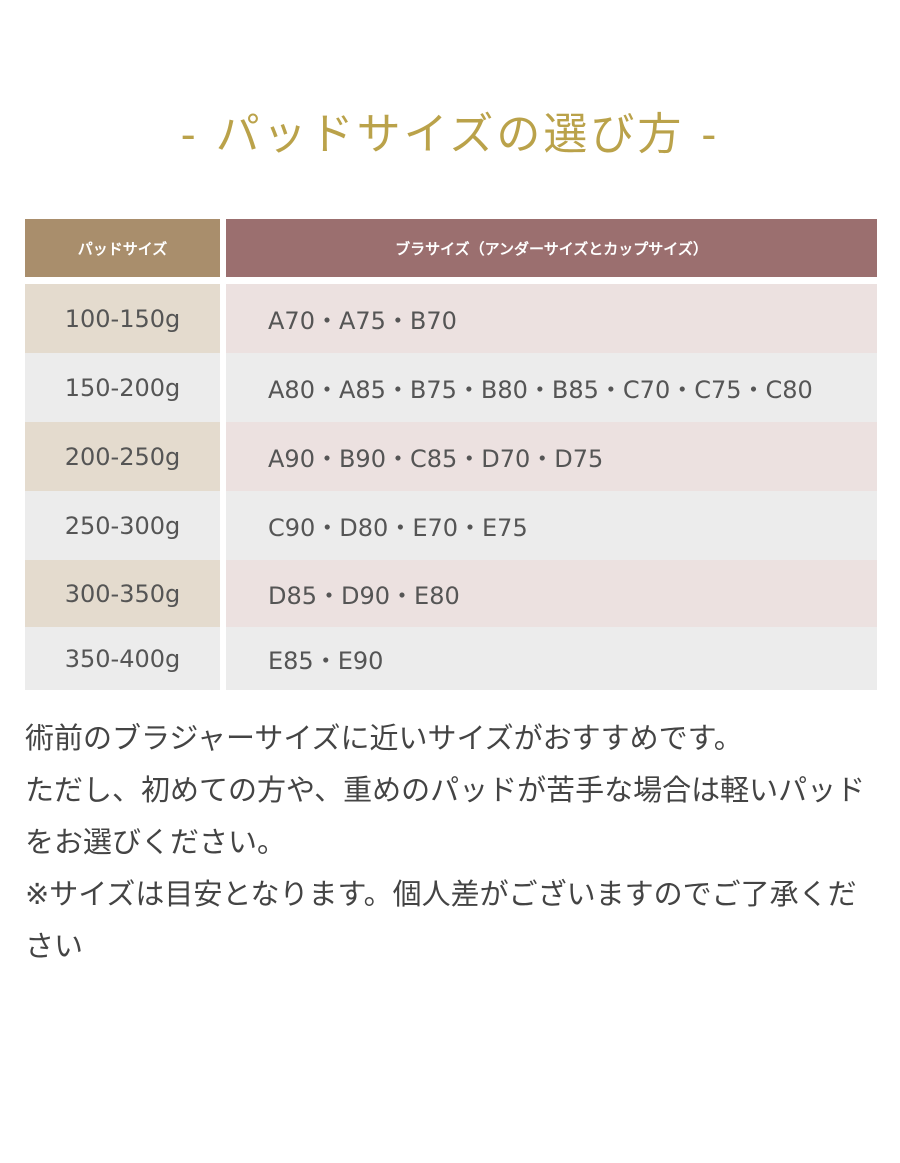  I want to click on header-cell: ブラサイズ（アンダーサイズとカップサイズ）, so click(551, 248).